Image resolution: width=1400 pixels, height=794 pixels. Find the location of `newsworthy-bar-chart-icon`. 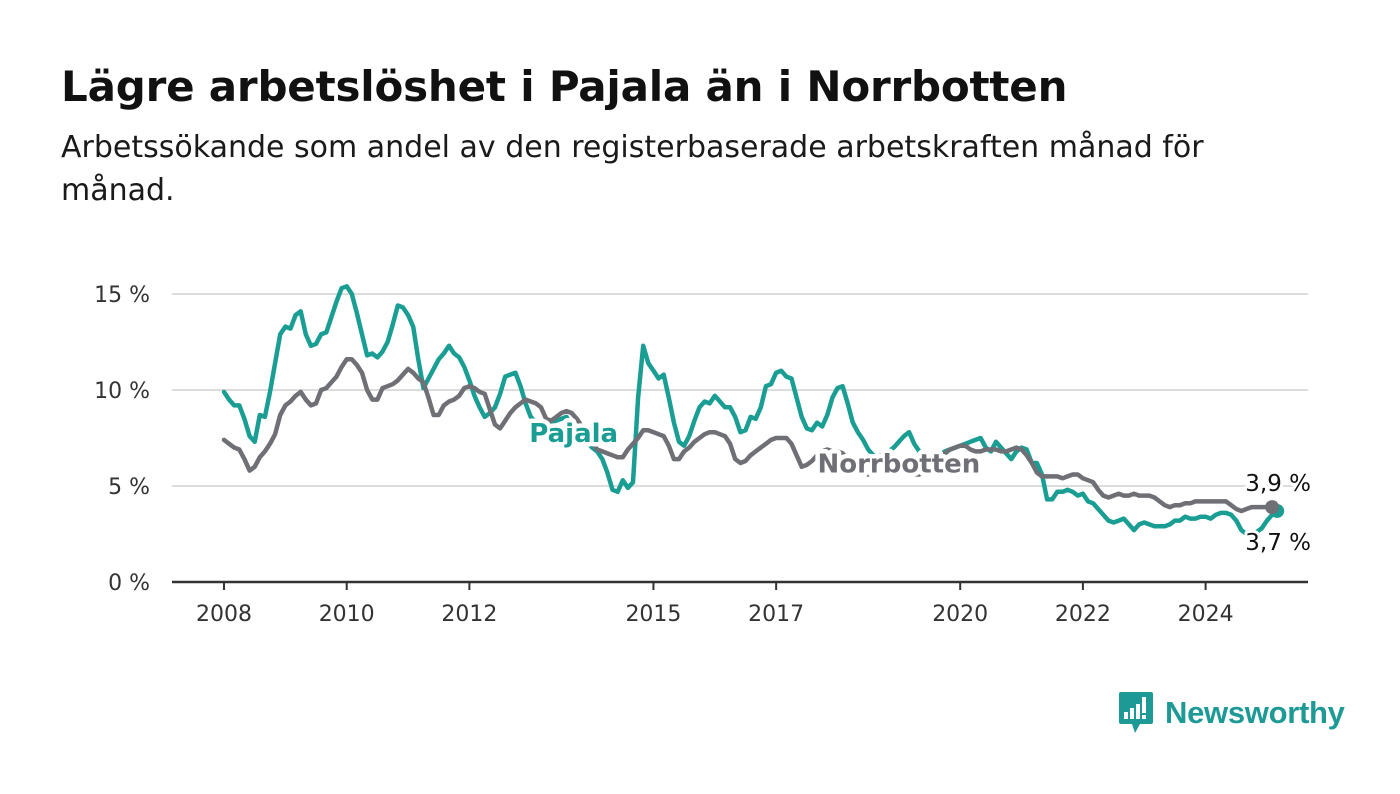

newsworthy-bar-chart-icon is located at coordinates (1136, 712).